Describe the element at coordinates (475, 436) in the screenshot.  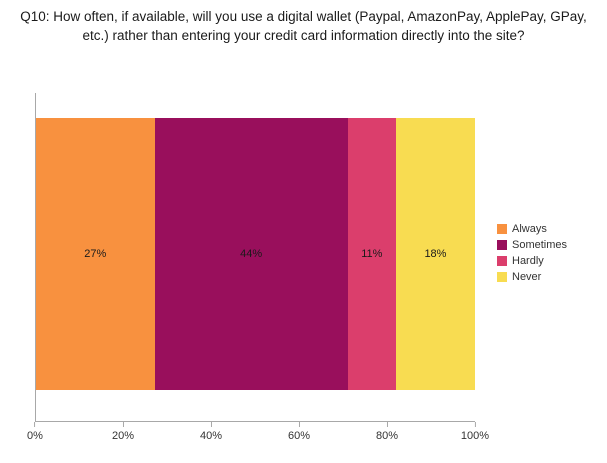
I see `x-tick-label: 100%` at that location.